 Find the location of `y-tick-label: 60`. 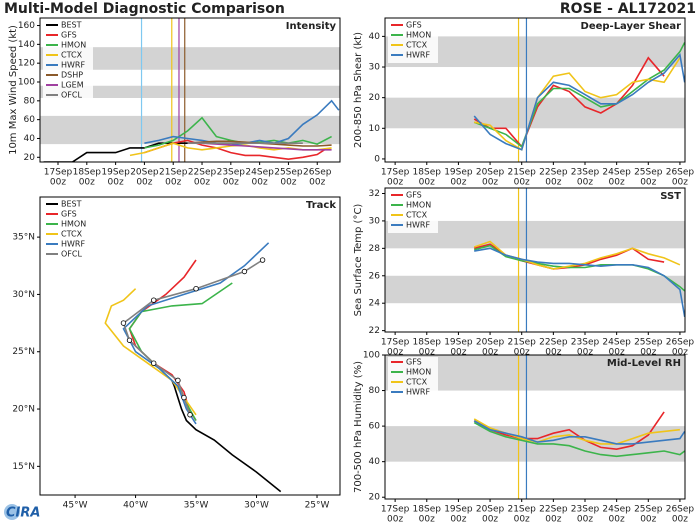

y-tick-label: 60 is located at coordinates (30, 120).